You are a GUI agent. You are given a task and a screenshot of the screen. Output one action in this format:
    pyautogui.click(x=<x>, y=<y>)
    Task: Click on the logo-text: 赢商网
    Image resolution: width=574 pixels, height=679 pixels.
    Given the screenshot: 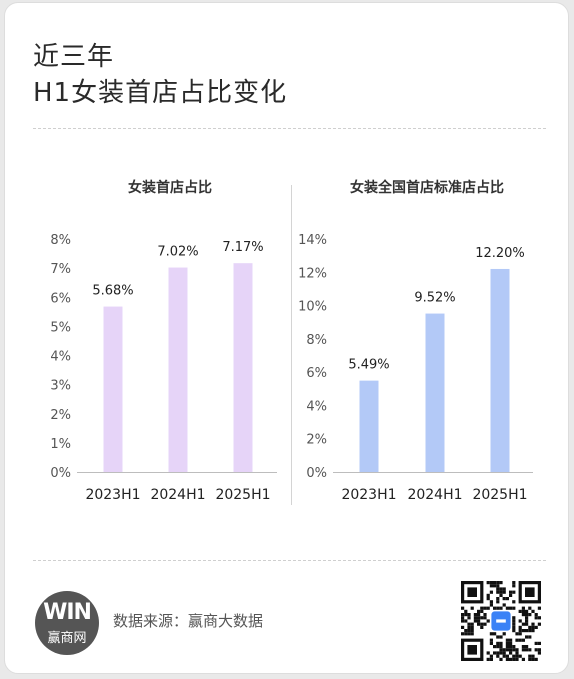 What is the action you would take?
    pyautogui.click(x=67, y=638)
    